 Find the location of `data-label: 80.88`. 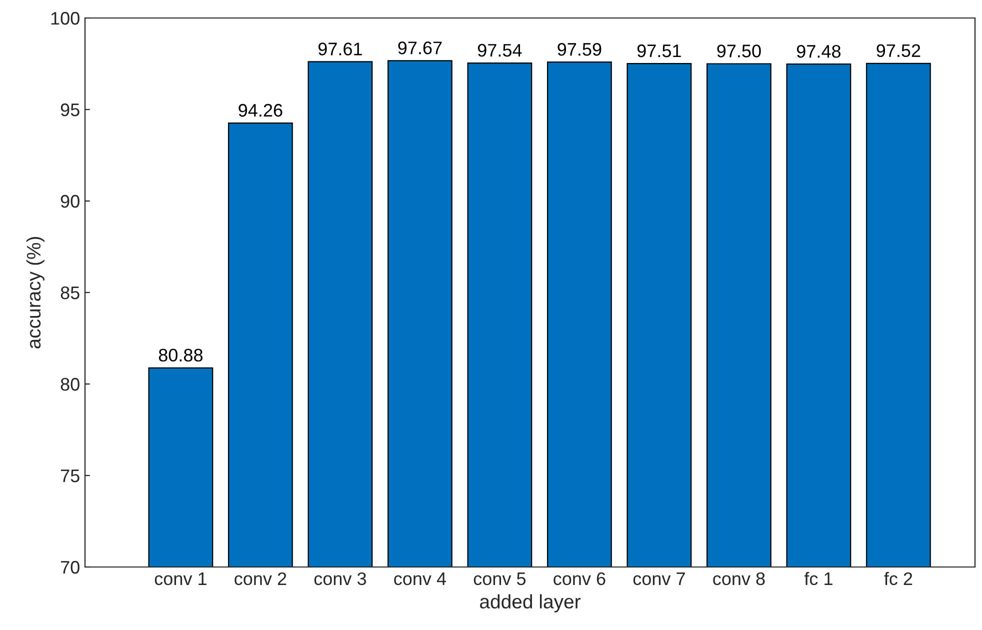

data-label: 80.88 is located at coordinates (180, 355).